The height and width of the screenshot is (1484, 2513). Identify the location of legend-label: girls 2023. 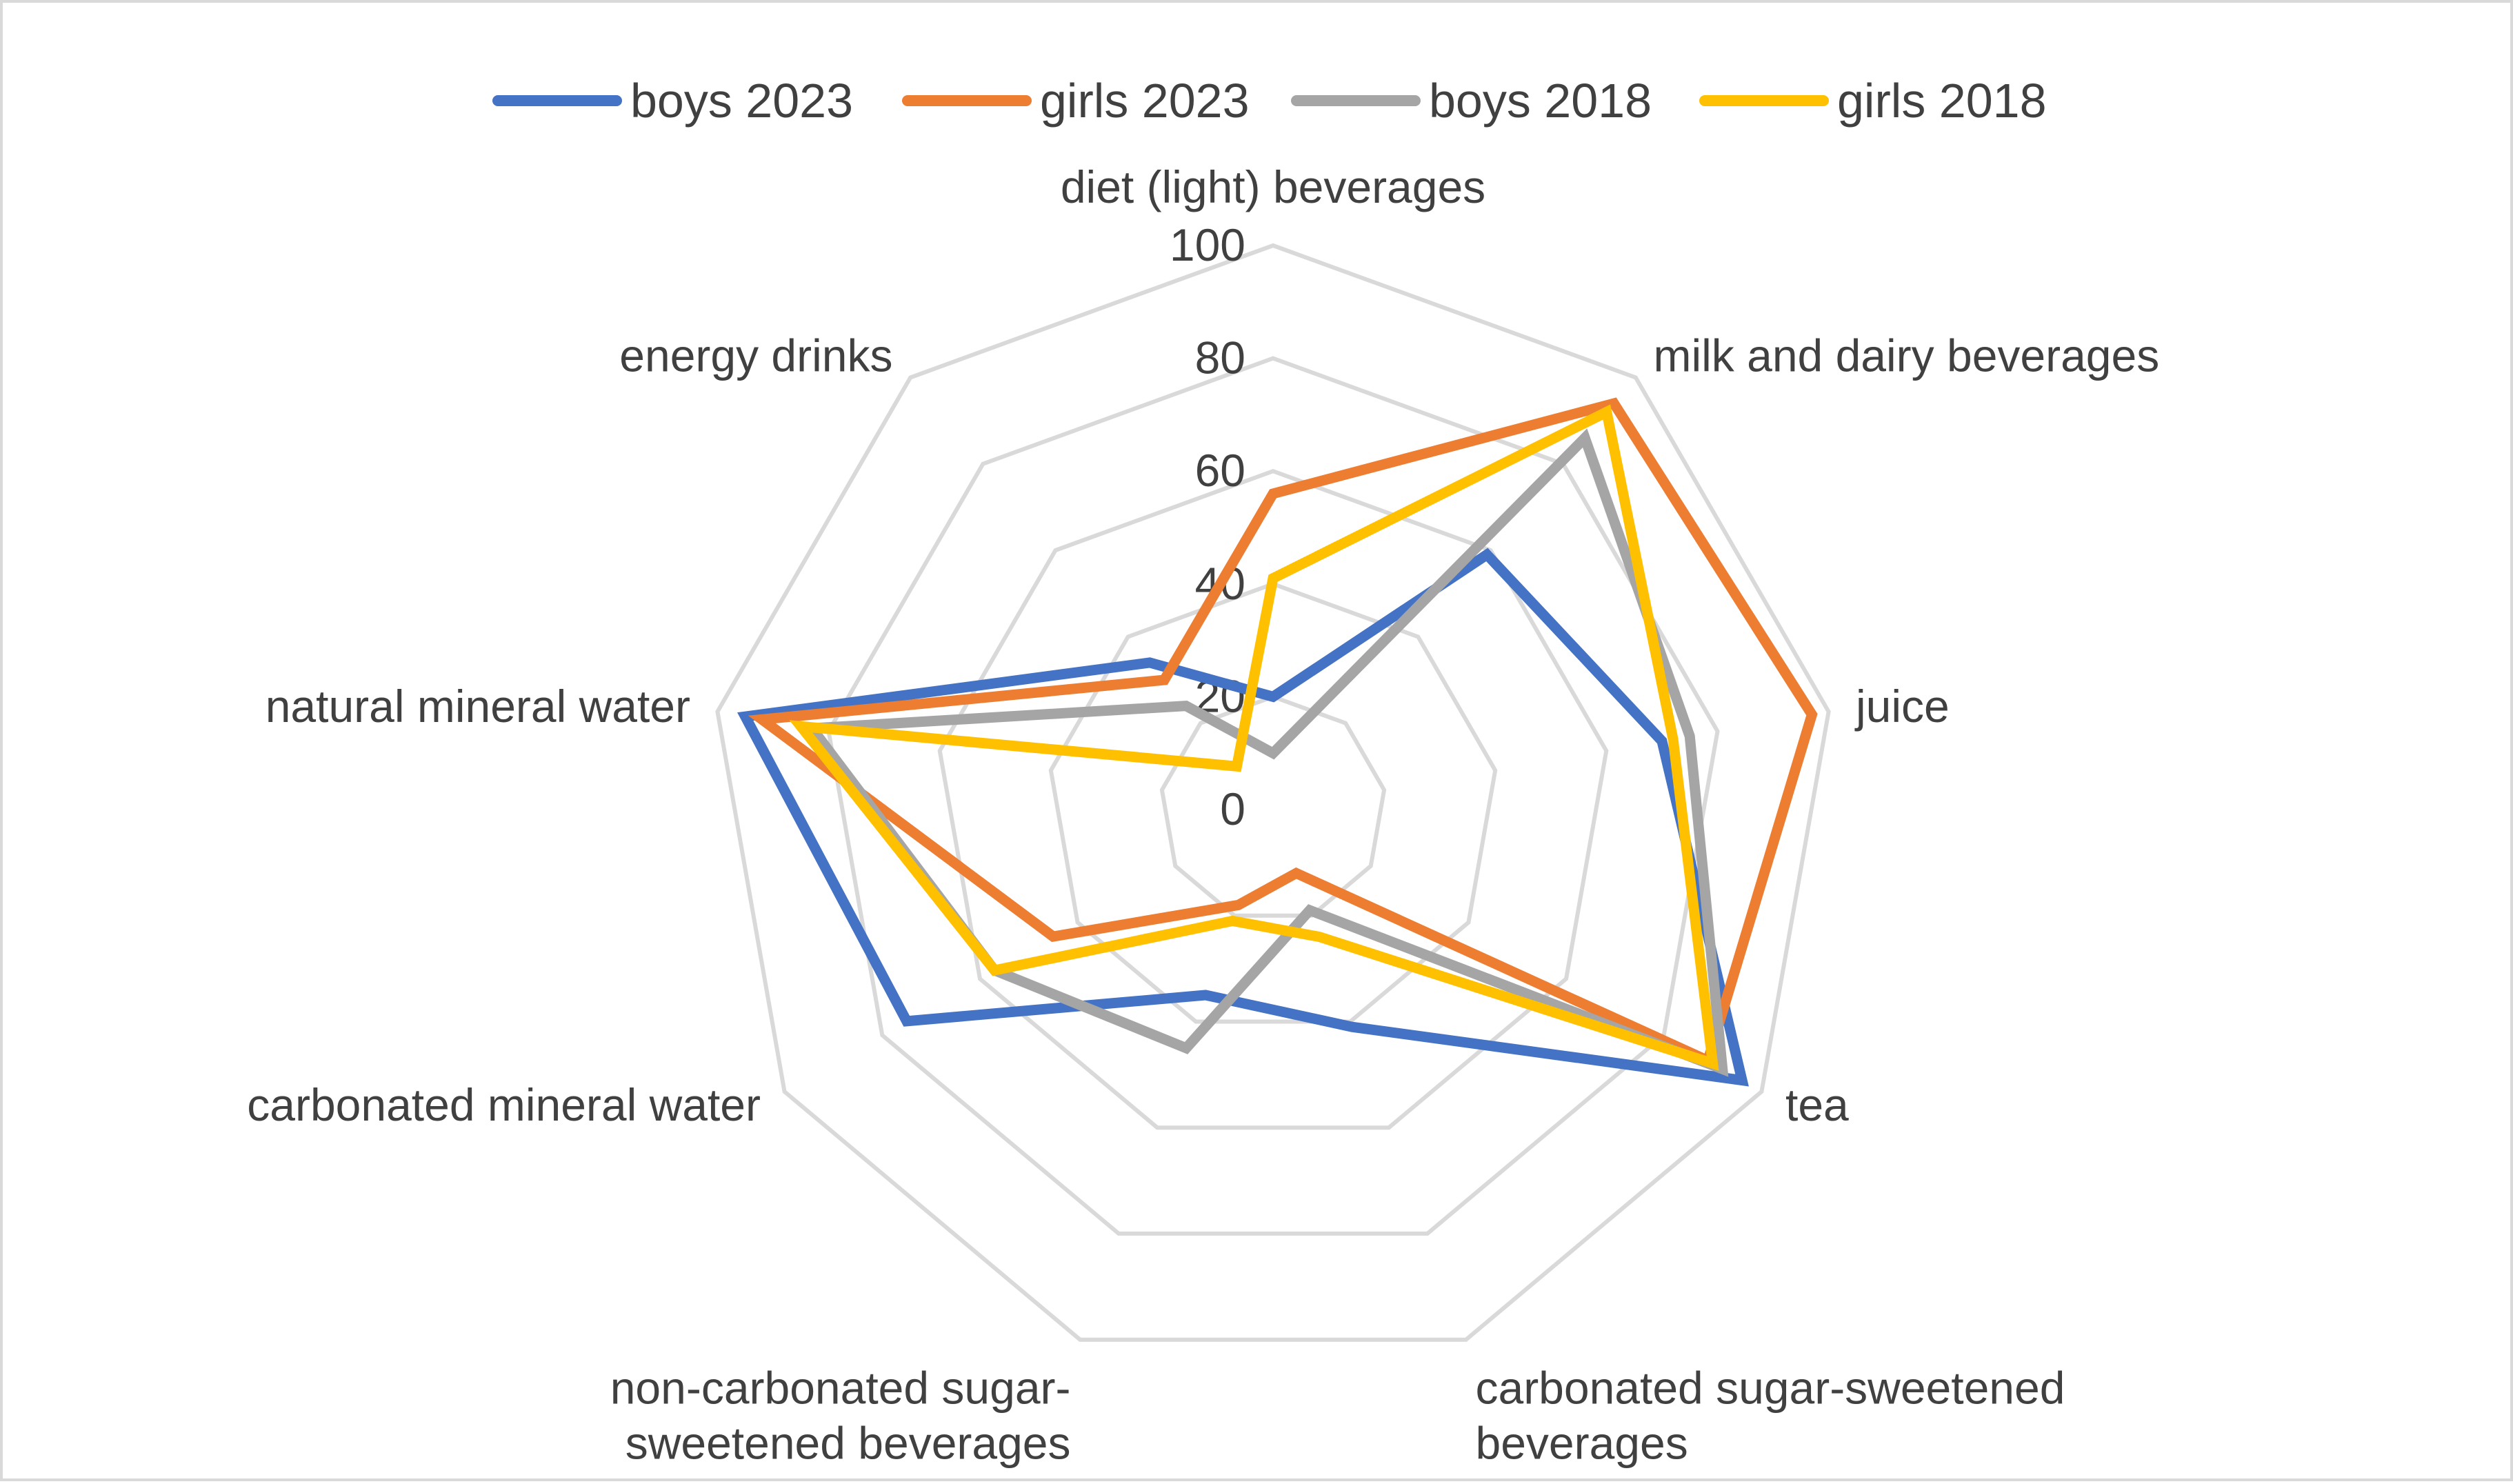
(1145, 101).